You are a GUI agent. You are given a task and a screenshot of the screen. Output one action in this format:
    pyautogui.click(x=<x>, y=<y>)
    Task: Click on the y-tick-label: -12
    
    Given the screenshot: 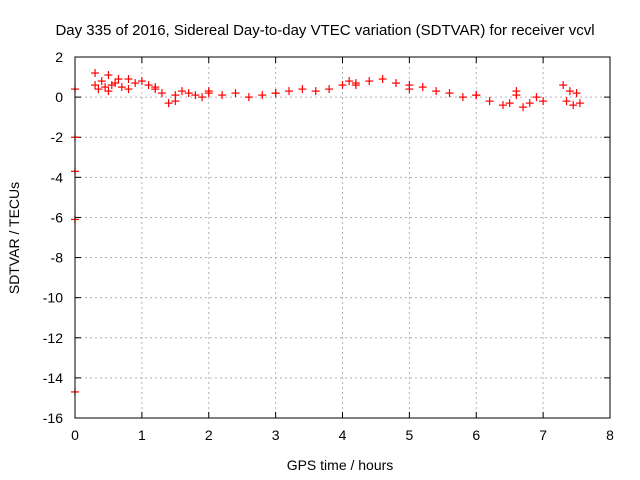 What is the action you would take?
    pyautogui.click(x=53, y=338)
    